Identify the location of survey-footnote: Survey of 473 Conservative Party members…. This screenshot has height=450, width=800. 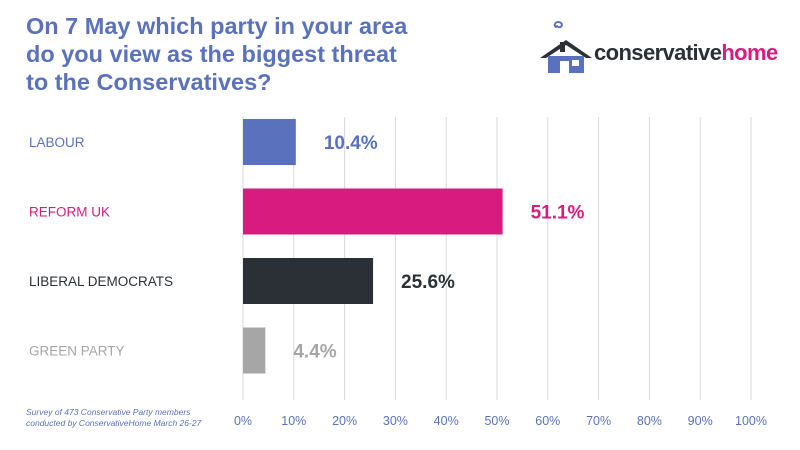
(126, 418).